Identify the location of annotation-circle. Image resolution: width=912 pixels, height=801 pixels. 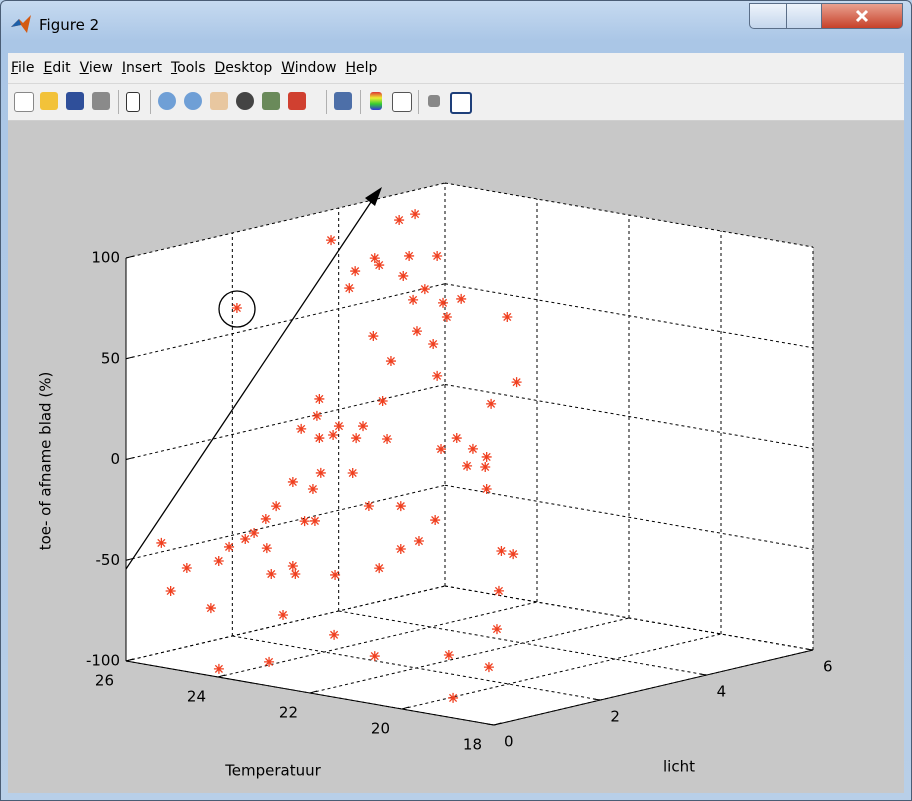
(237, 309).